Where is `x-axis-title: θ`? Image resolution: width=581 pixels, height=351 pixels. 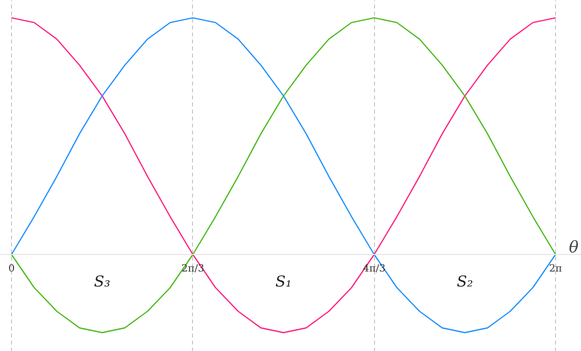
x-axis-title: θ is located at coordinates (573, 247).